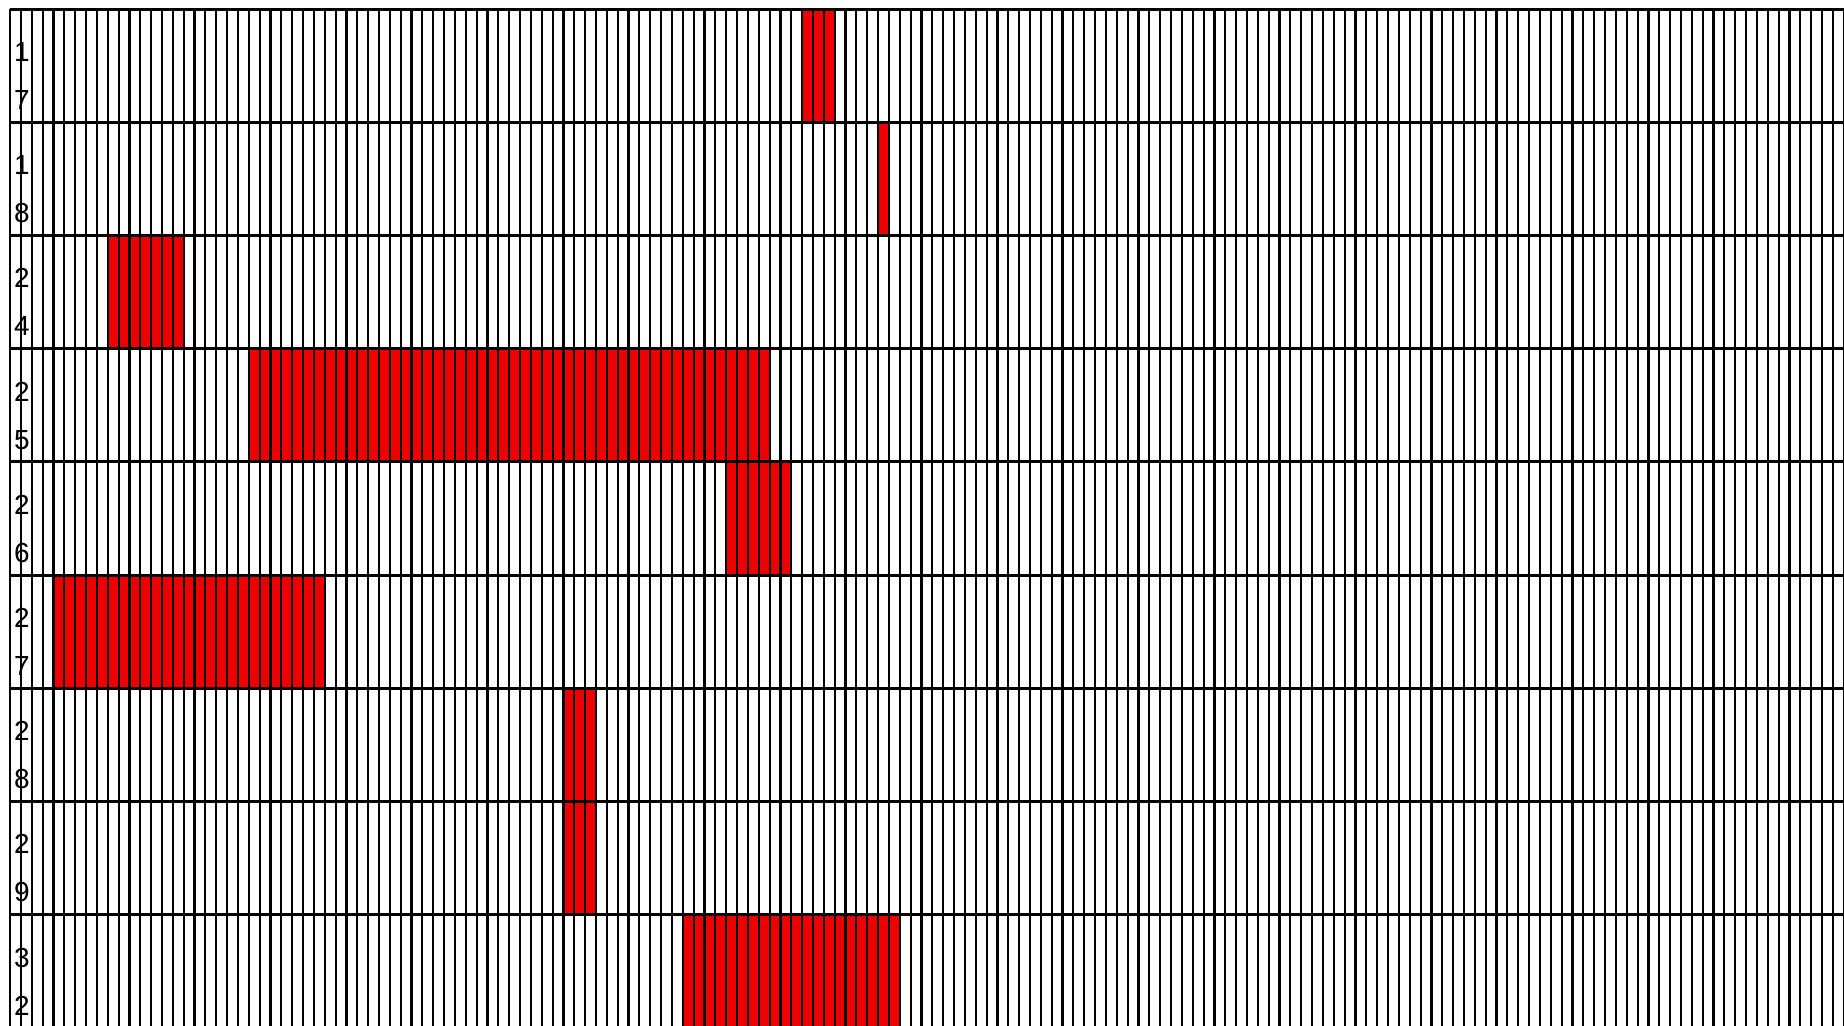 This screenshot has height=1026, width=1844. I want to click on filled-cell-span, so click(579, 858).